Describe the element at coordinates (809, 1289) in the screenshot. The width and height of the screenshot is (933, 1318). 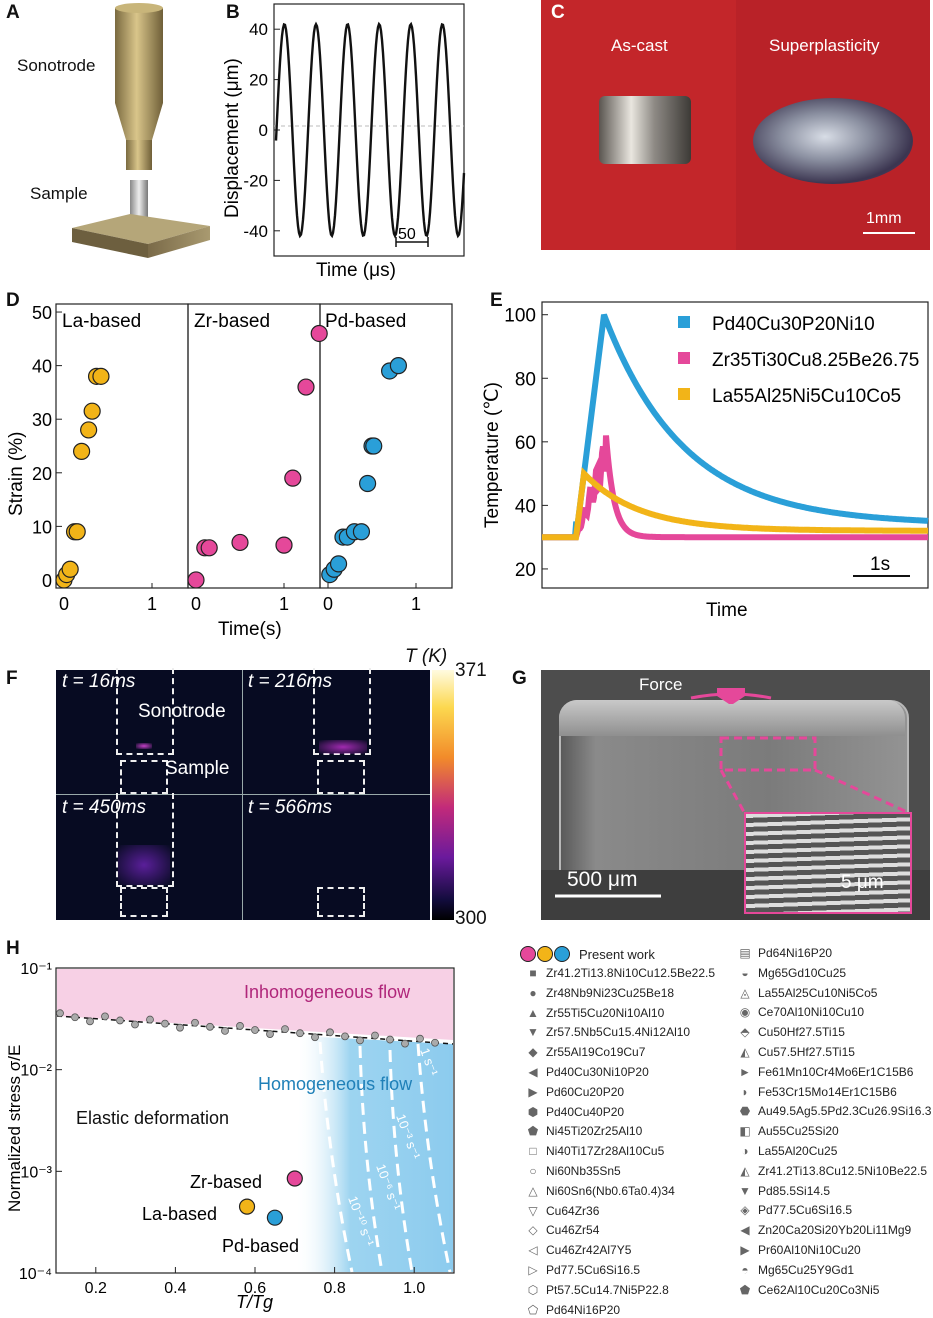
I see `legend-entry: ⬟ Ce62Al10Cu20Co3Ni5` at that location.